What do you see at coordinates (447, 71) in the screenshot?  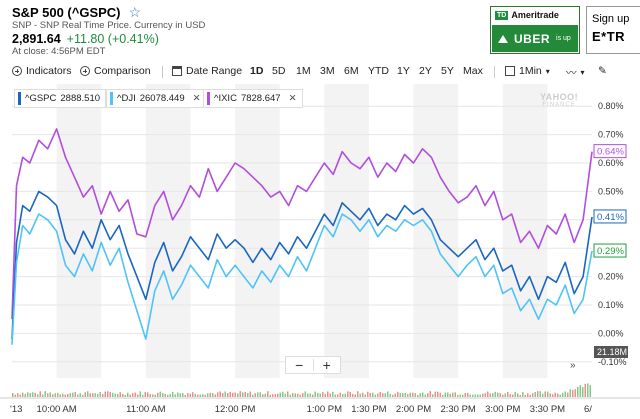 I see `range-5y: 5Y` at bounding box center [447, 71].